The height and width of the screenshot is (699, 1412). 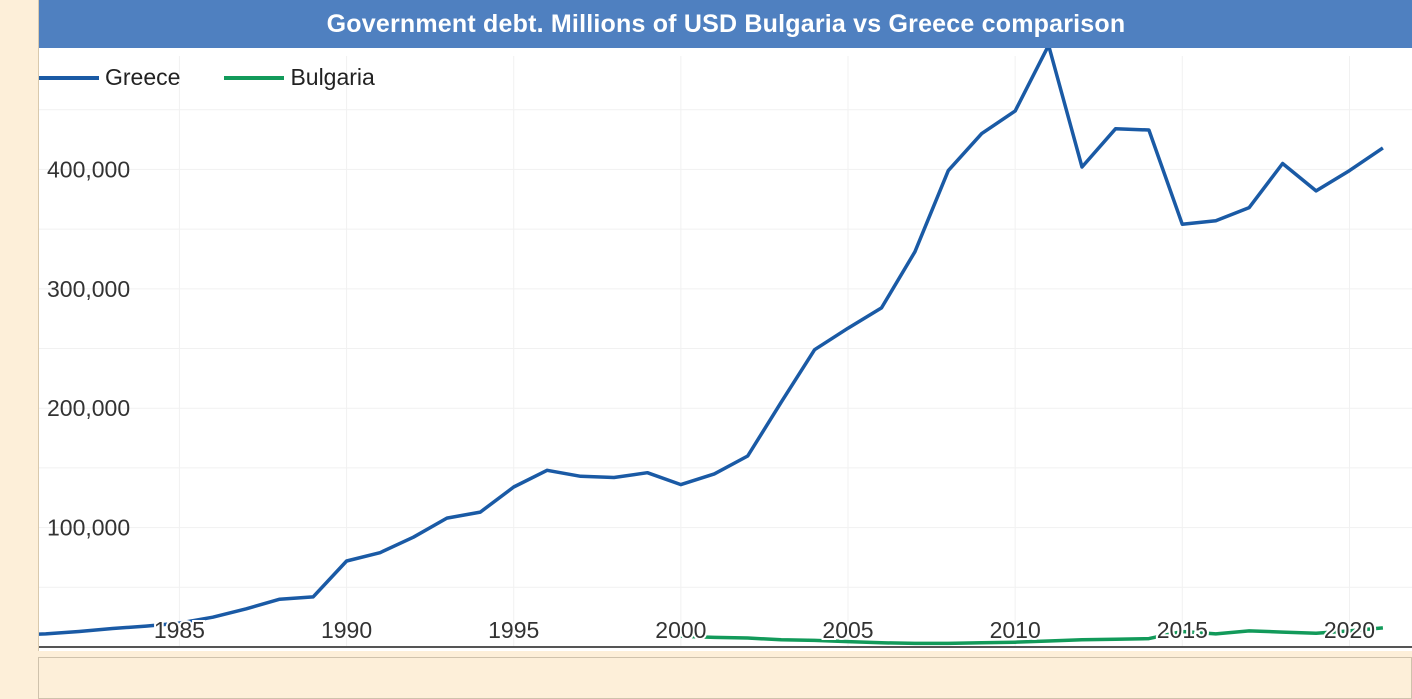 What do you see at coordinates (346, 630) in the screenshot?
I see `x-tick-label: 1990` at bounding box center [346, 630].